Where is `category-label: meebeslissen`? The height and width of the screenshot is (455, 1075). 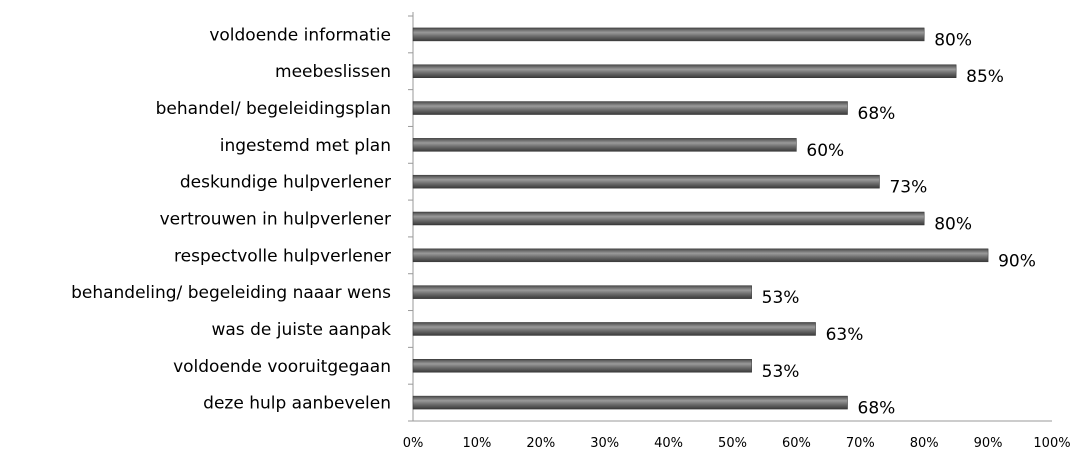
category-label: meebeslissen is located at coordinates (333, 72).